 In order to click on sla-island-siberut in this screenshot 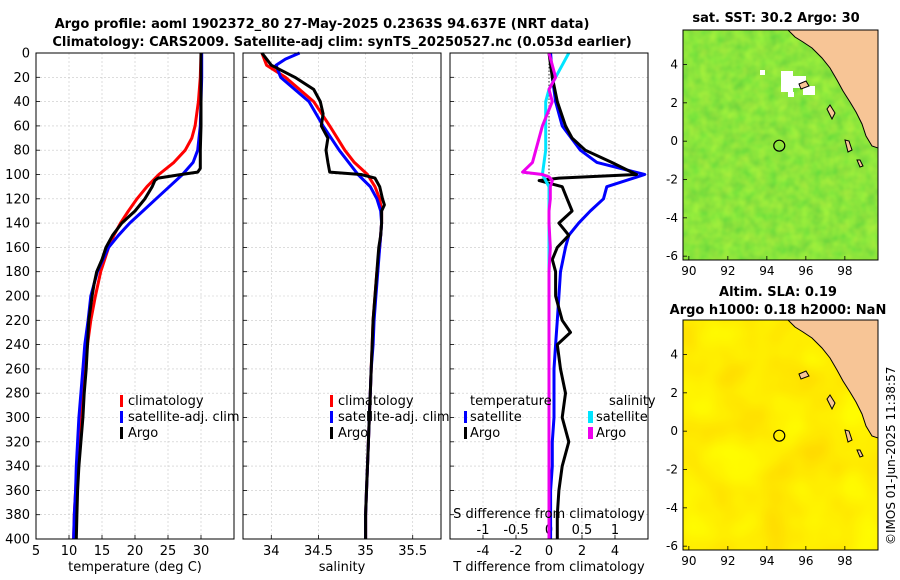, I will do `click(848, 436)`.